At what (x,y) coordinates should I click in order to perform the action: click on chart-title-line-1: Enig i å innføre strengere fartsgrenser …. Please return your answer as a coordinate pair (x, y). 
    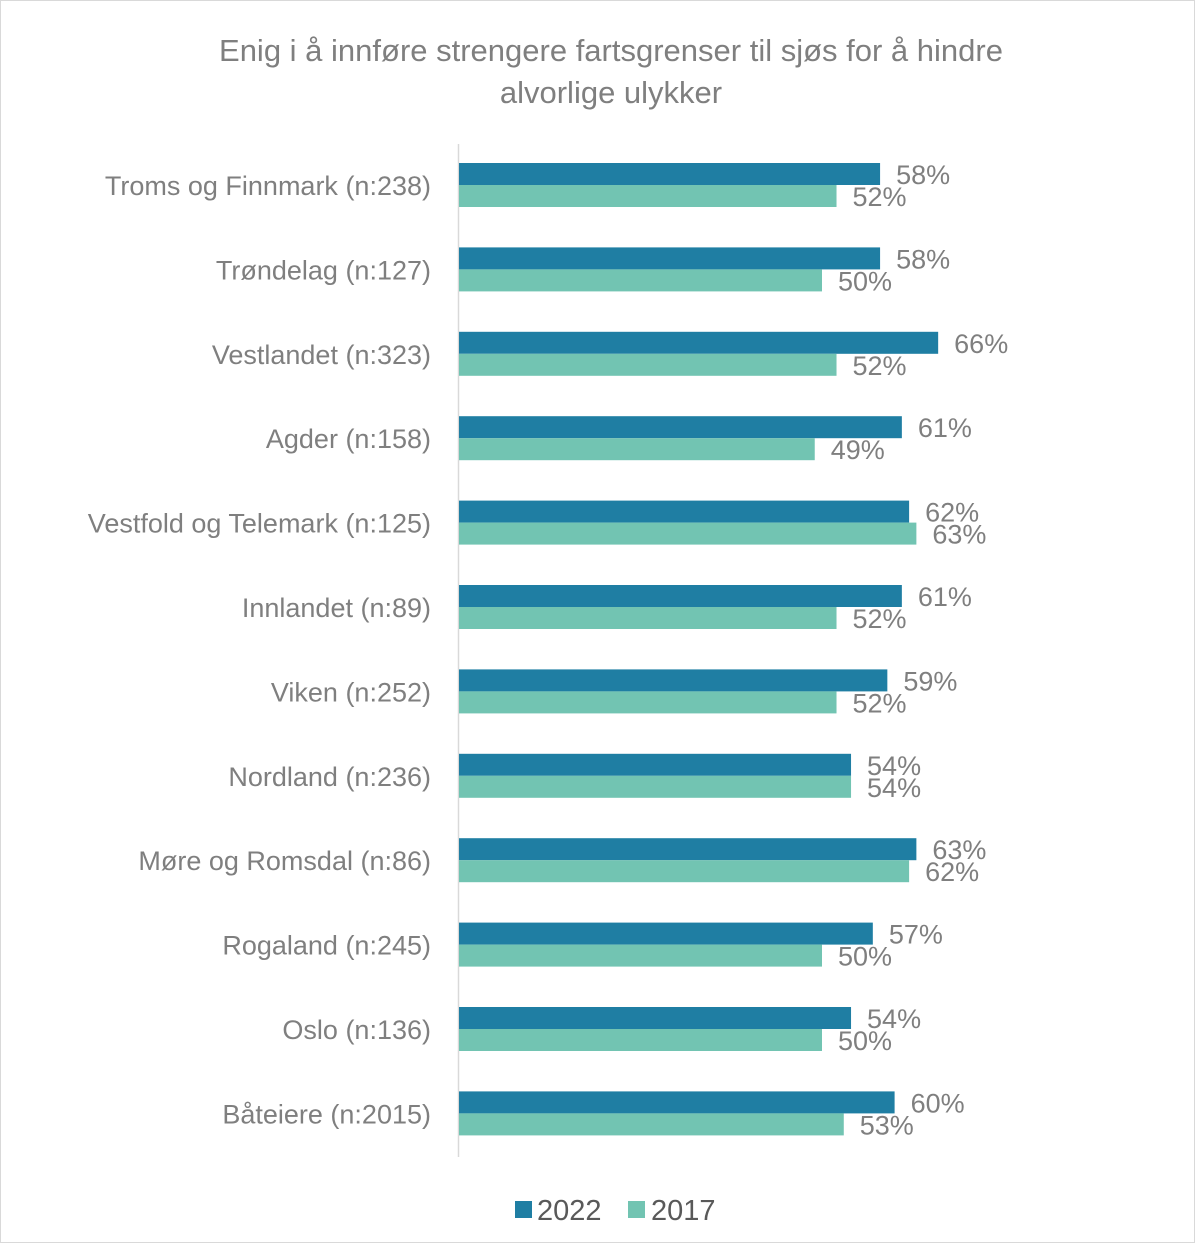
    Looking at the image, I should click on (611, 50).